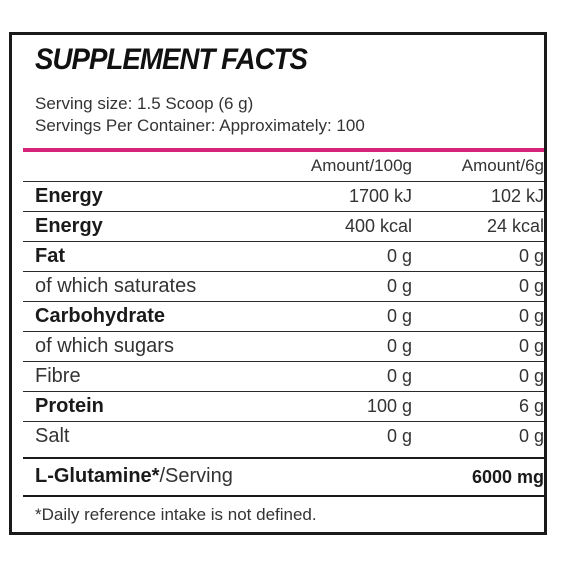  I want to click on value-per-serving: 24 kcal, so click(515, 226).